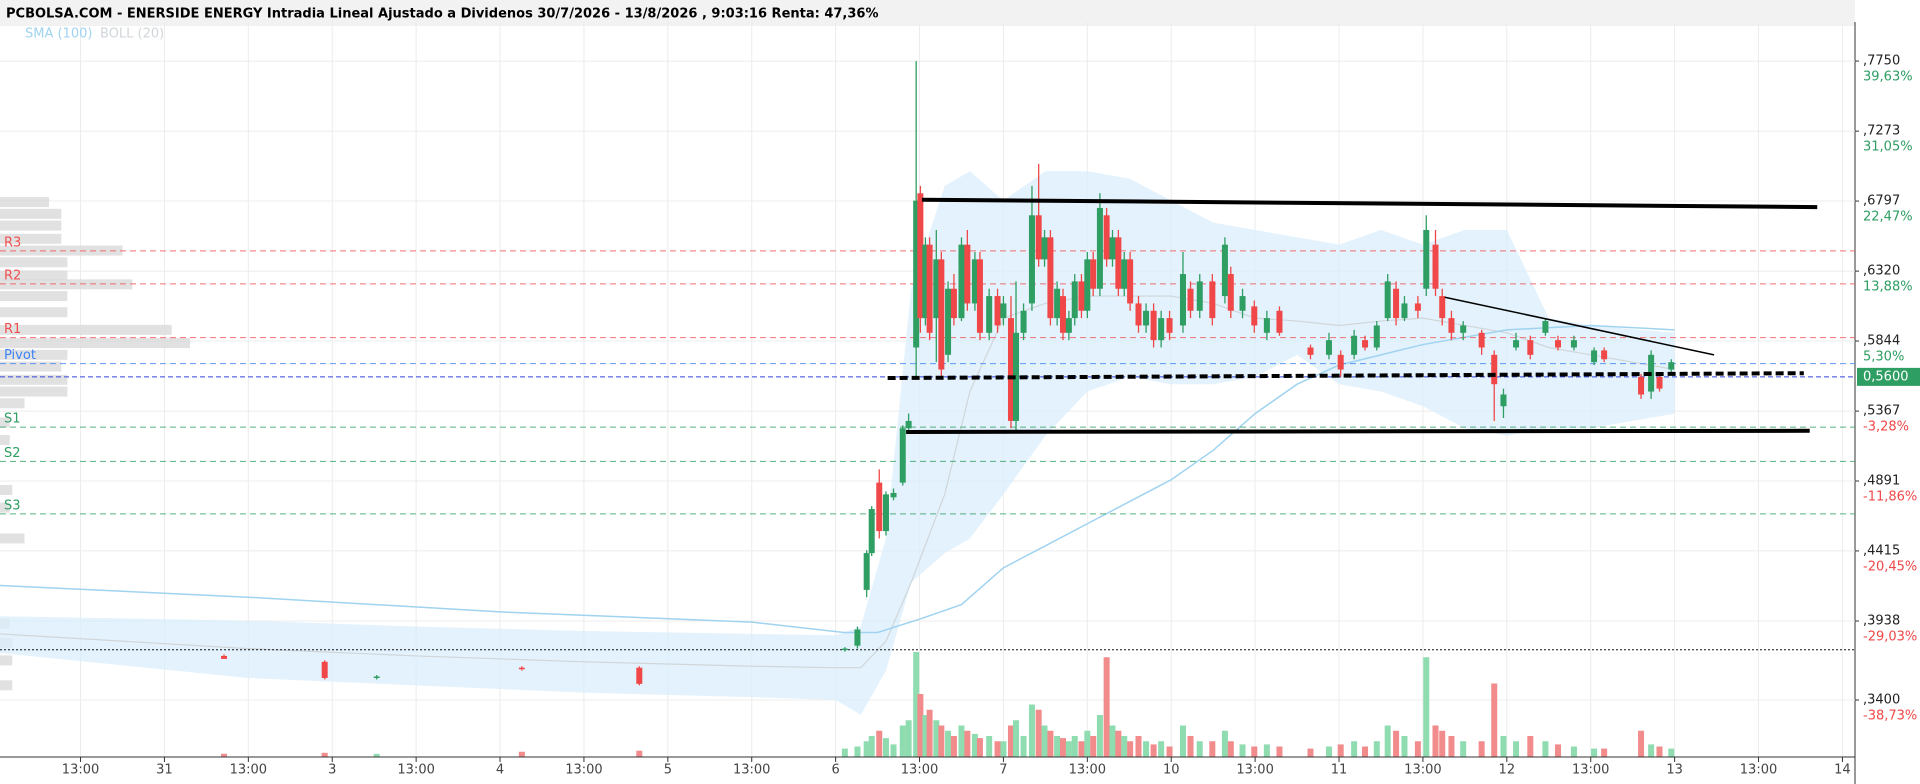 The height and width of the screenshot is (784, 1920). What do you see at coordinates (1881, 61) in the screenshot?
I see `y-tick-label: ,7750` at bounding box center [1881, 61].